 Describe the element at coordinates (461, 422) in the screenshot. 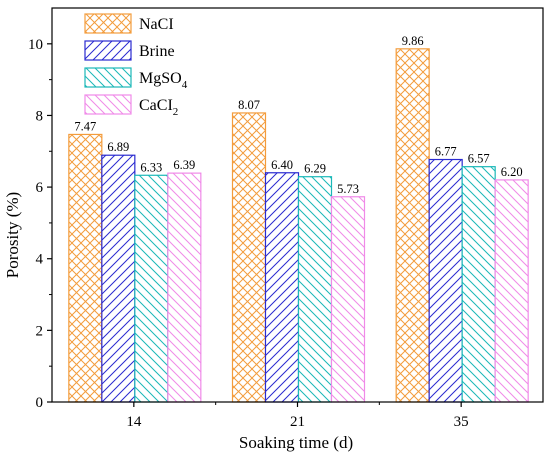

I see `x-tick-label: 35` at that location.